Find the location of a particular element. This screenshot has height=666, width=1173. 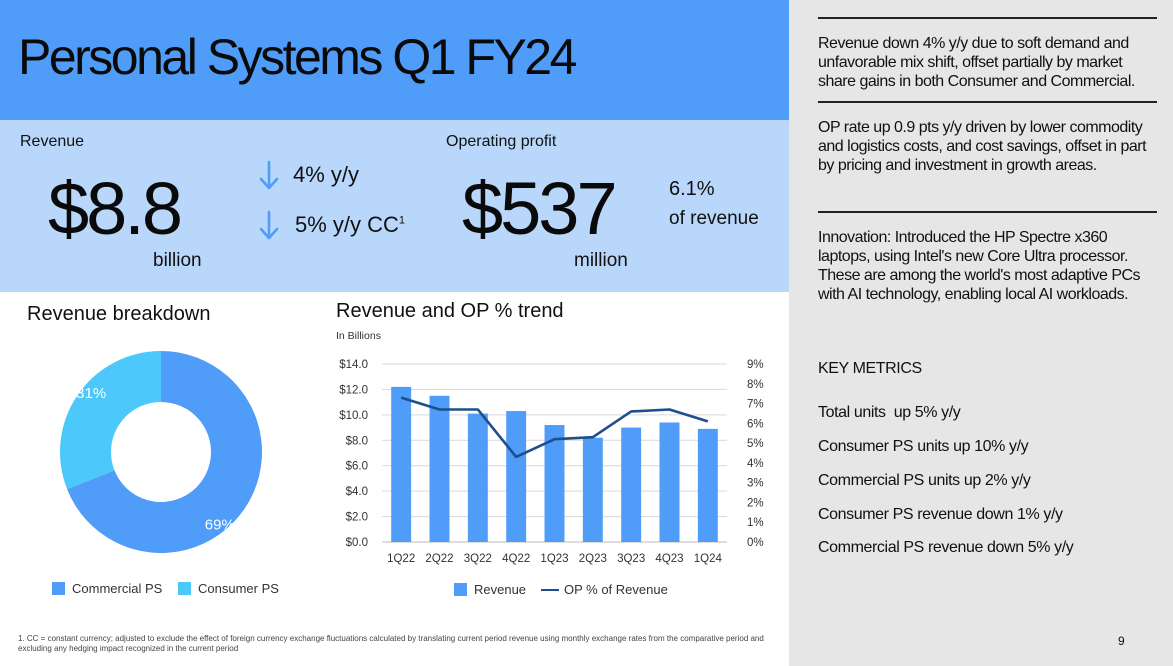

y-tick-label: $14.0 is located at coordinates (353, 365).